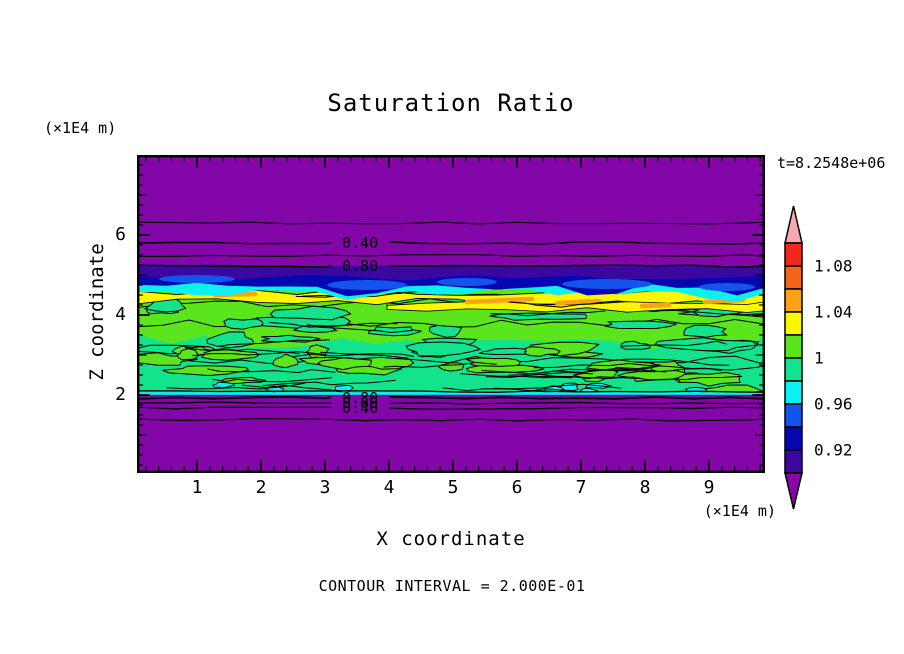 The image size is (904, 654). What do you see at coordinates (451, 539) in the screenshot?
I see `x-axis-title: X coordinate` at bounding box center [451, 539].